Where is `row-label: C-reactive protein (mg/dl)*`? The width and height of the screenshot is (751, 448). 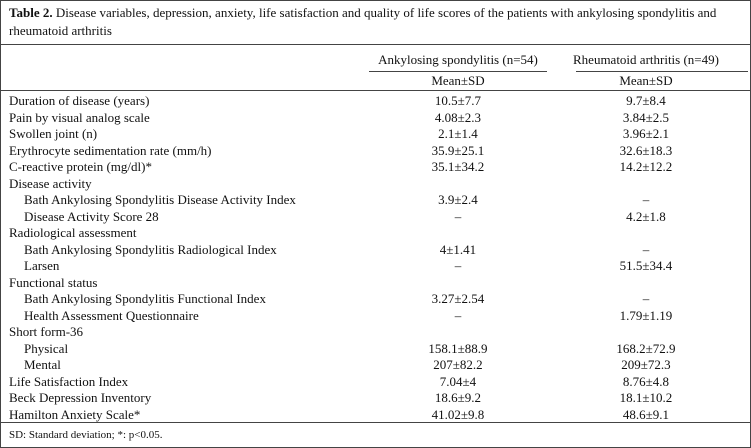 row-label: C-reactive protein (mg/dl)* is located at coordinates (80, 166).